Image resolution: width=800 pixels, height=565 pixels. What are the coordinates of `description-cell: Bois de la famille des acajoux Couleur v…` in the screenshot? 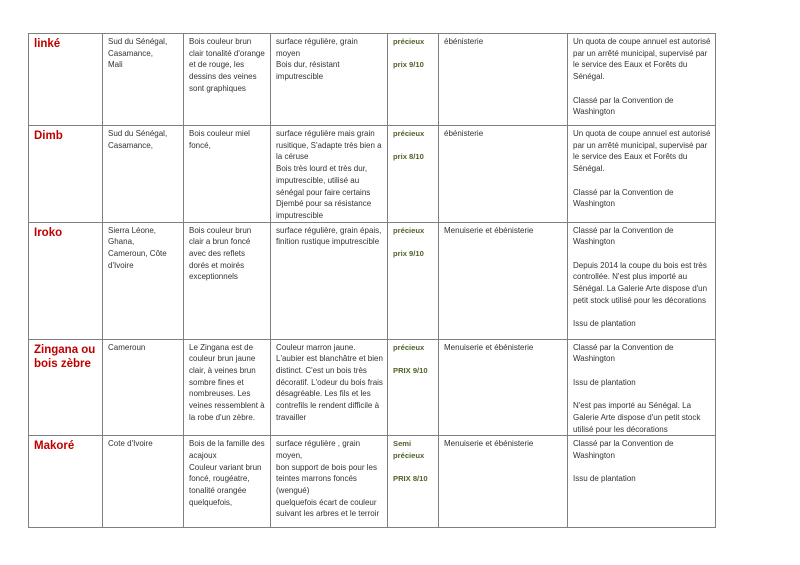 It's located at (227, 482).